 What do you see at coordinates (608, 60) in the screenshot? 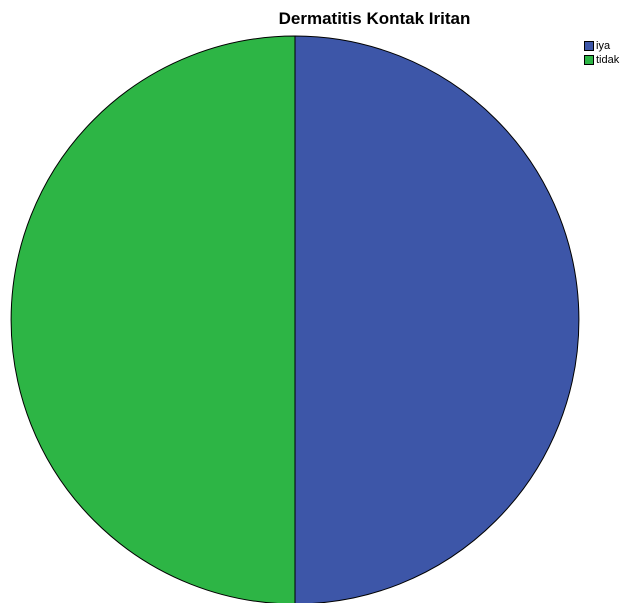
I see `legend-label-tidak: tidak` at bounding box center [608, 60].